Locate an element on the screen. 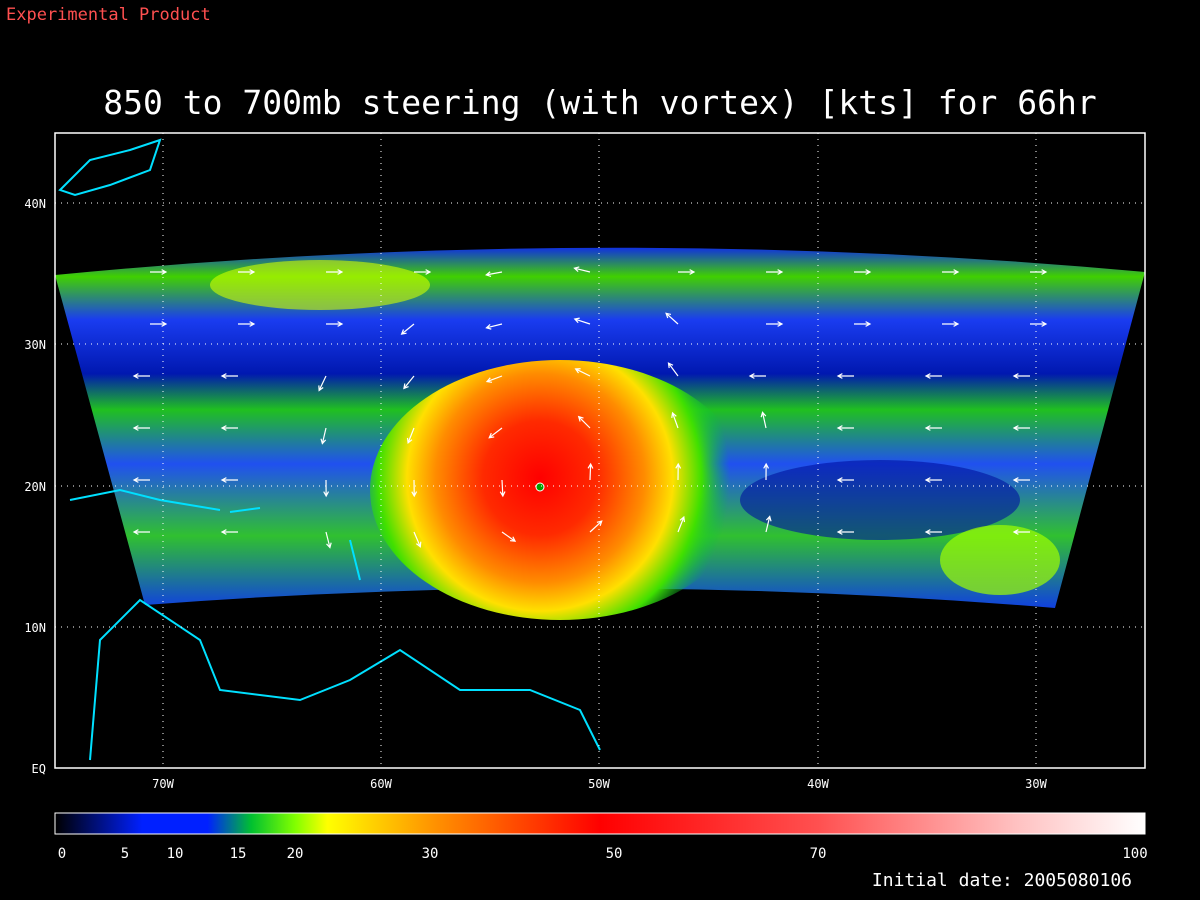  colorbar-label: 50 is located at coordinates (614, 854).